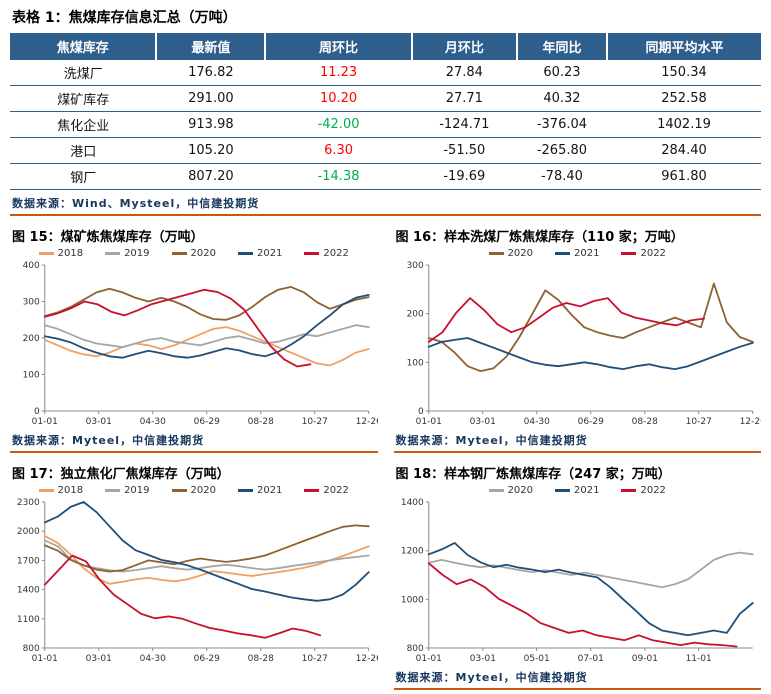 This screenshot has width=771, height=694. Describe the element at coordinates (83, 98) in the screenshot. I see `row-label: 煤矿库存` at that location.